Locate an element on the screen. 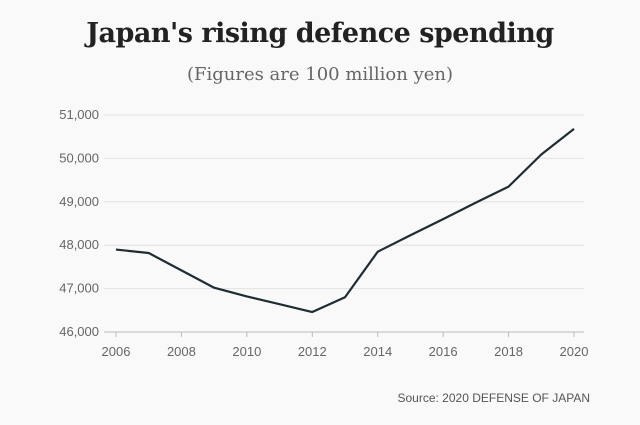  y-tick-label: 51,000 is located at coordinates (79, 114).